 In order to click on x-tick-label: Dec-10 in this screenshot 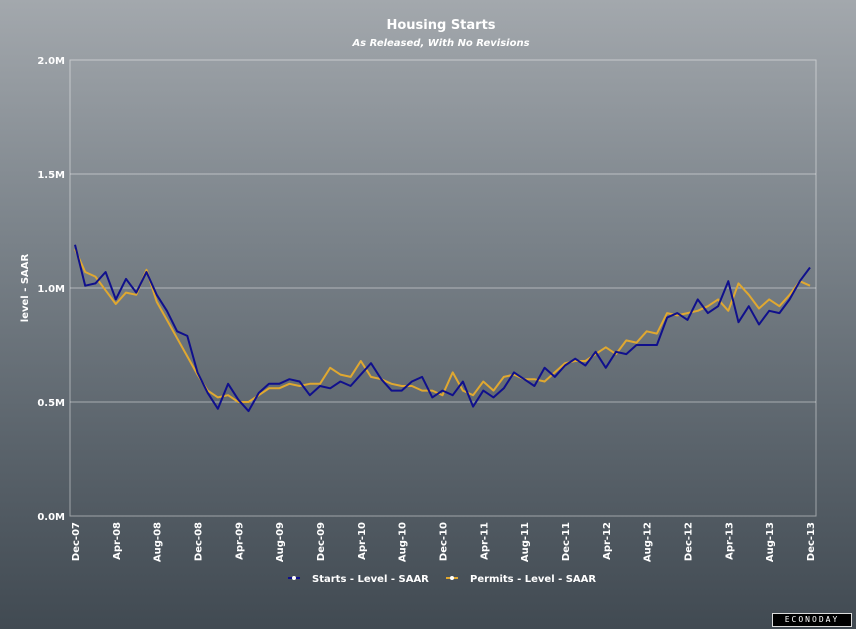, I will do `click(444, 541)`.